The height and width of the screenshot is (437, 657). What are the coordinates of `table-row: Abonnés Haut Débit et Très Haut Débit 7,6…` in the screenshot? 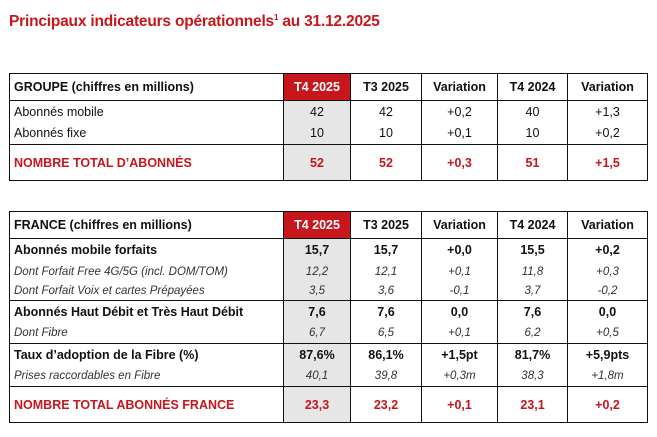 It's located at (328, 311).